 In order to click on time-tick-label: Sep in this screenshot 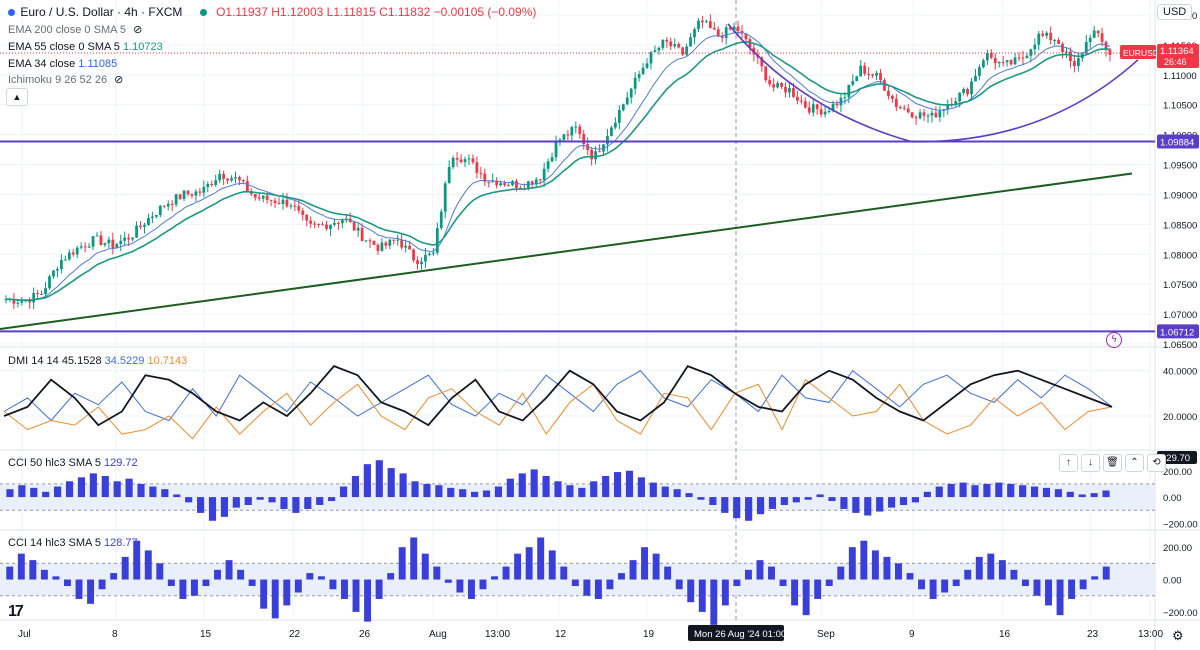, I will do `click(826, 634)`.